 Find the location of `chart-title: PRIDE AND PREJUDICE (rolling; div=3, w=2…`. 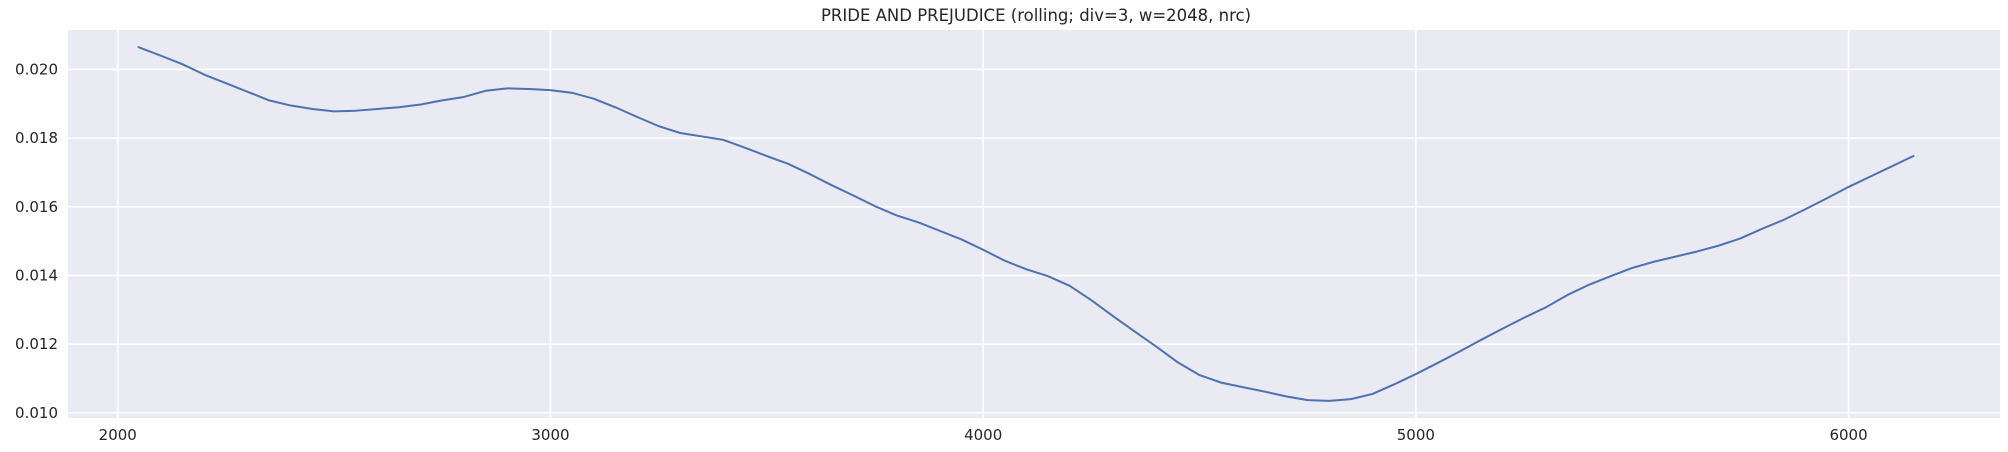

chart-title: PRIDE AND PREJUDICE (rolling; div=3, w=2… is located at coordinates (1036, 15).